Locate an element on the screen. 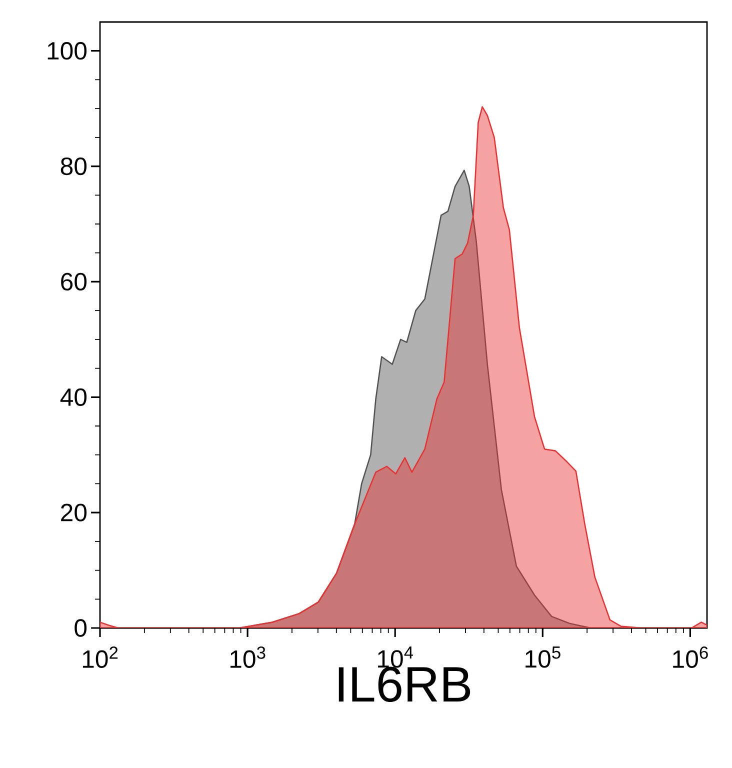 Image resolution: width=732 pixels, height=768 pixels. y-tick-label: 20 is located at coordinates (74, 513).